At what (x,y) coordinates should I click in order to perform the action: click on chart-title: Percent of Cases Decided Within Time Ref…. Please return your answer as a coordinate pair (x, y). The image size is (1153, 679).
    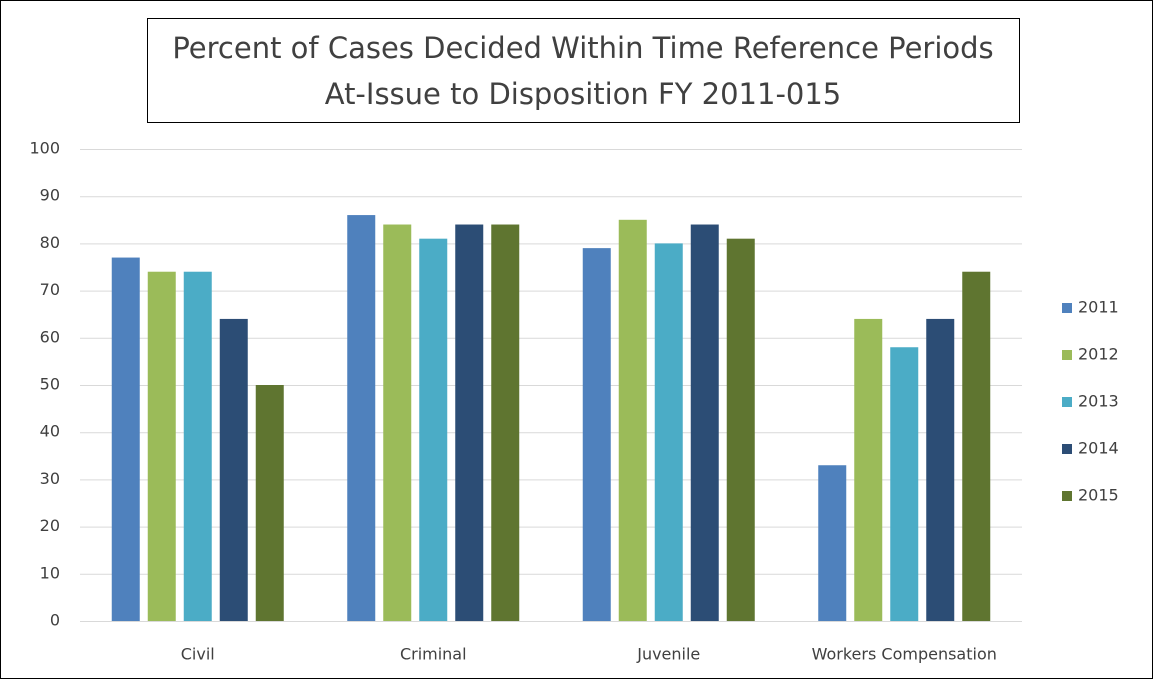
    Looking at the image, I should click on (582, 48).